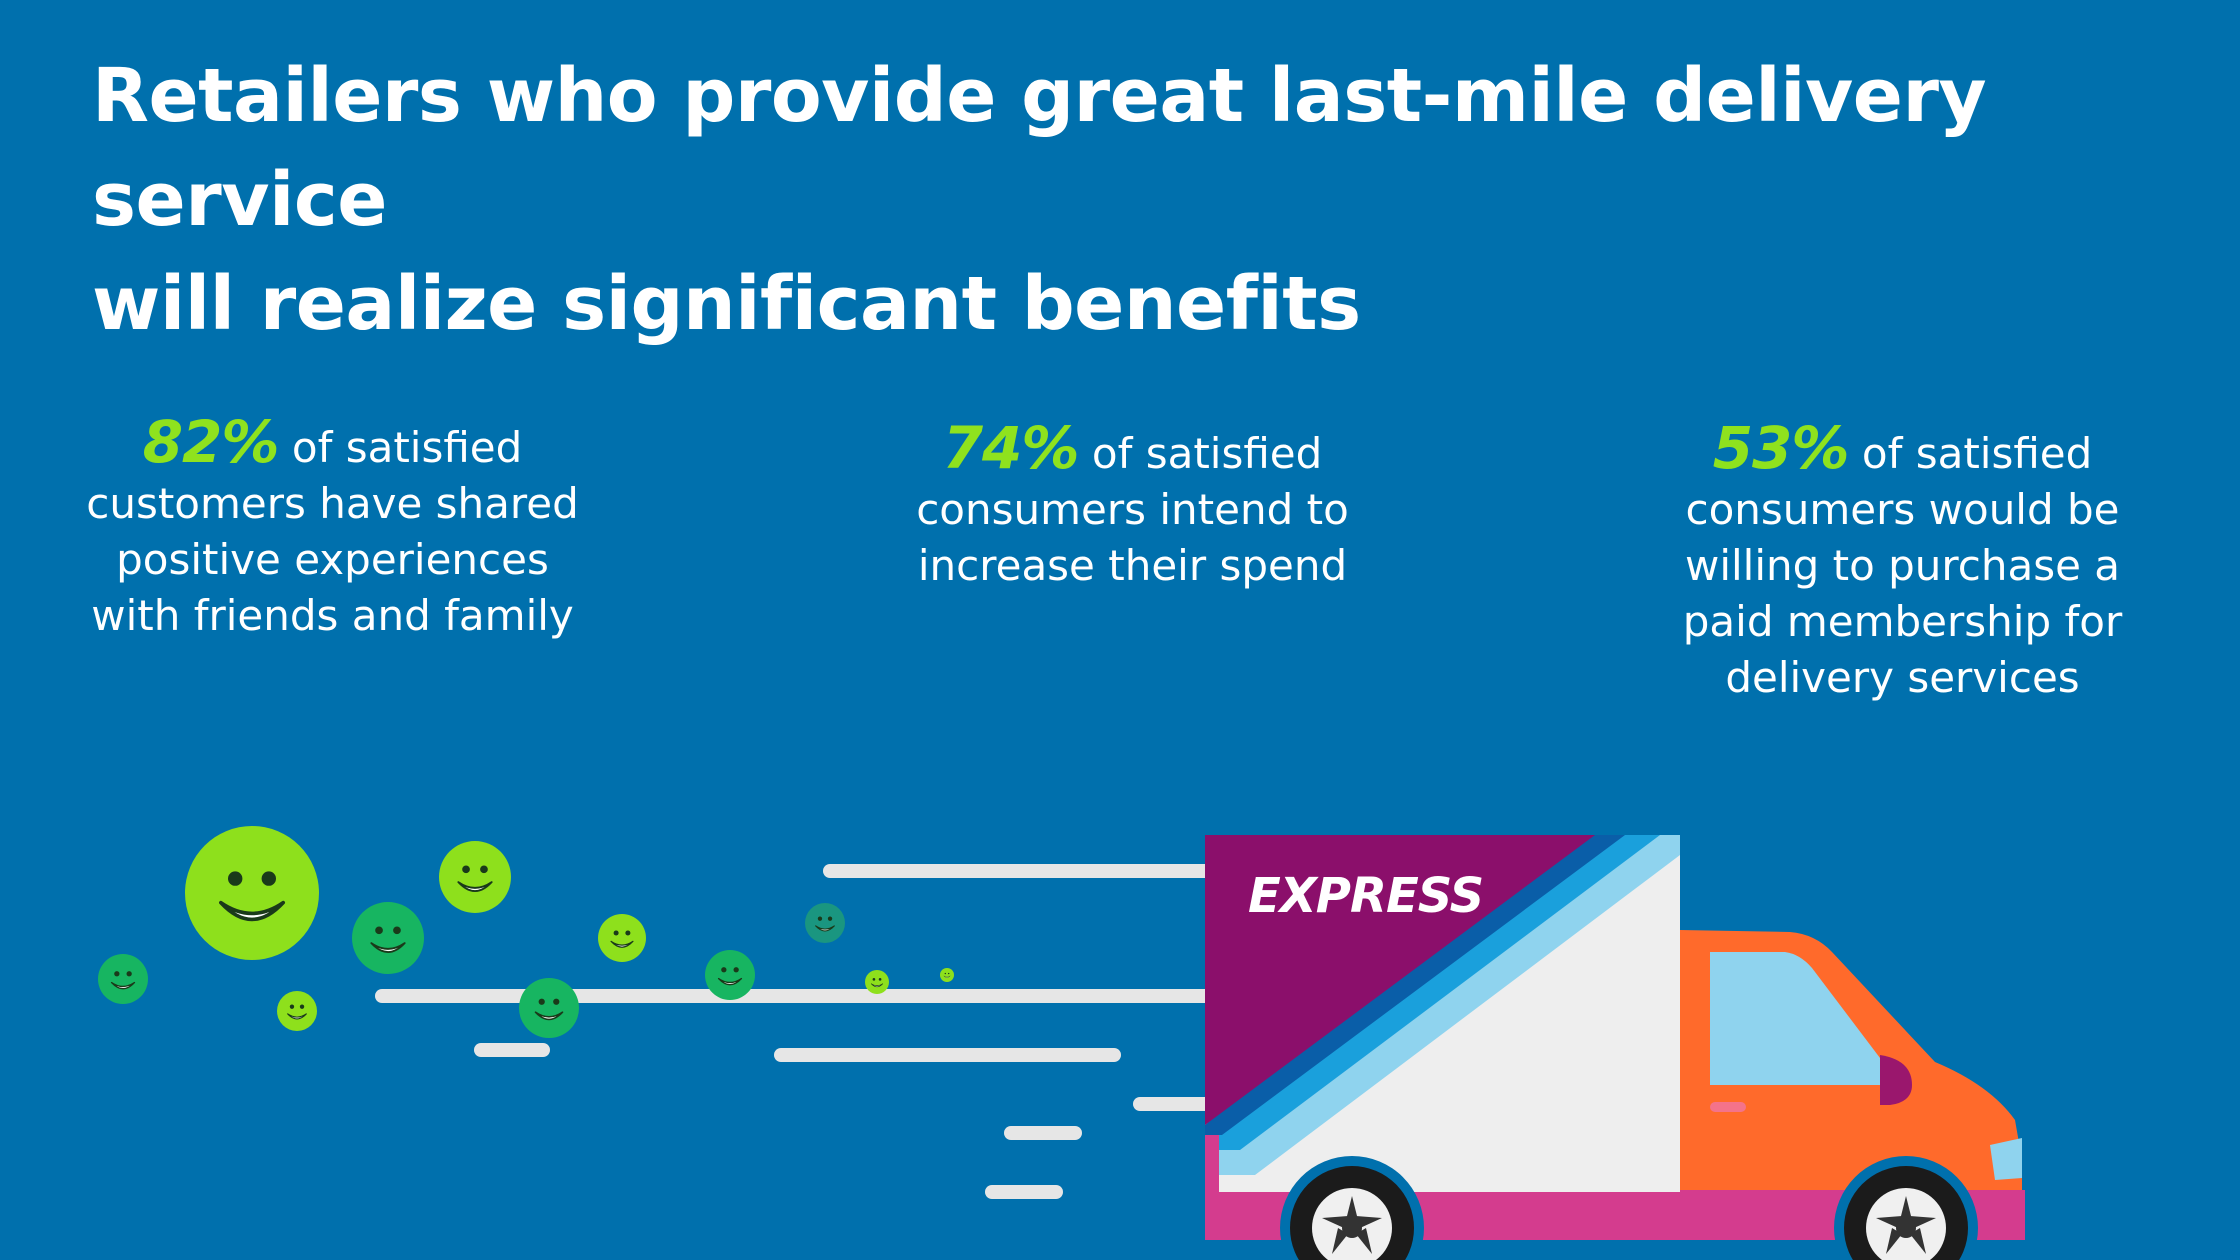 Image resolution: width=2240 pixels, height=1260 pixels. Describe the element at coordinates (1132, 509) in the screenshot. I see `stat-line: consumers intend to` at that location.